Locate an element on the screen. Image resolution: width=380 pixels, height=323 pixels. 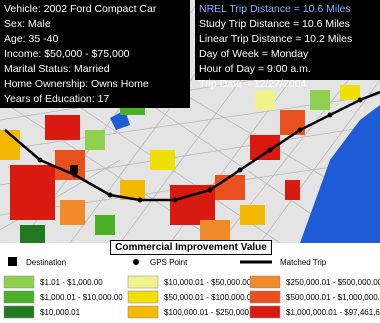
legend-symbol-label: Destination is located at coordinates (46, 262).